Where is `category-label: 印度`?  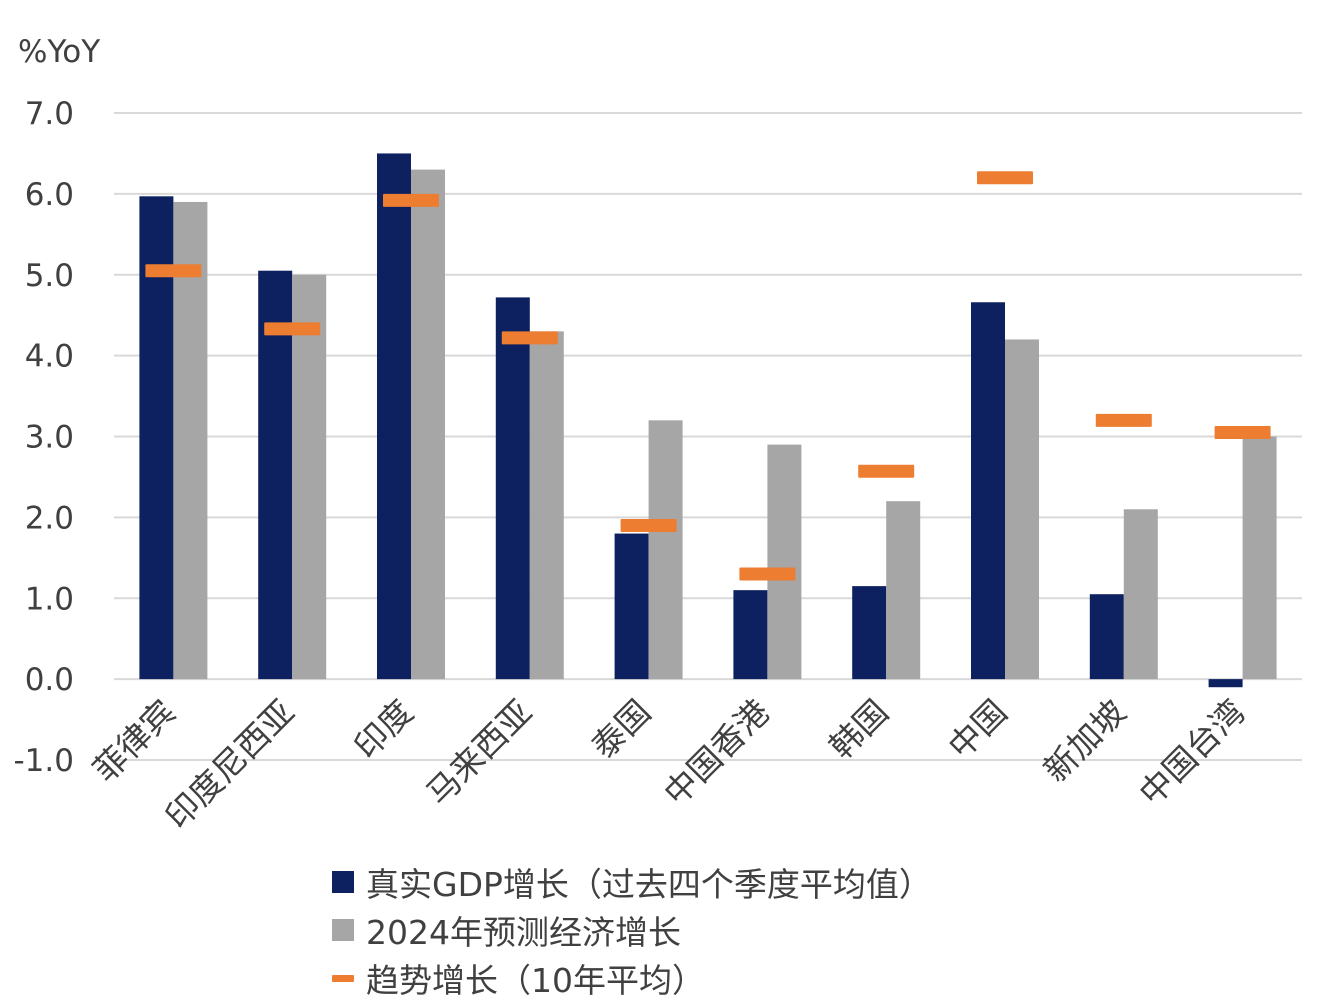
category-label: 印度 is located at coordinates (383, 729).